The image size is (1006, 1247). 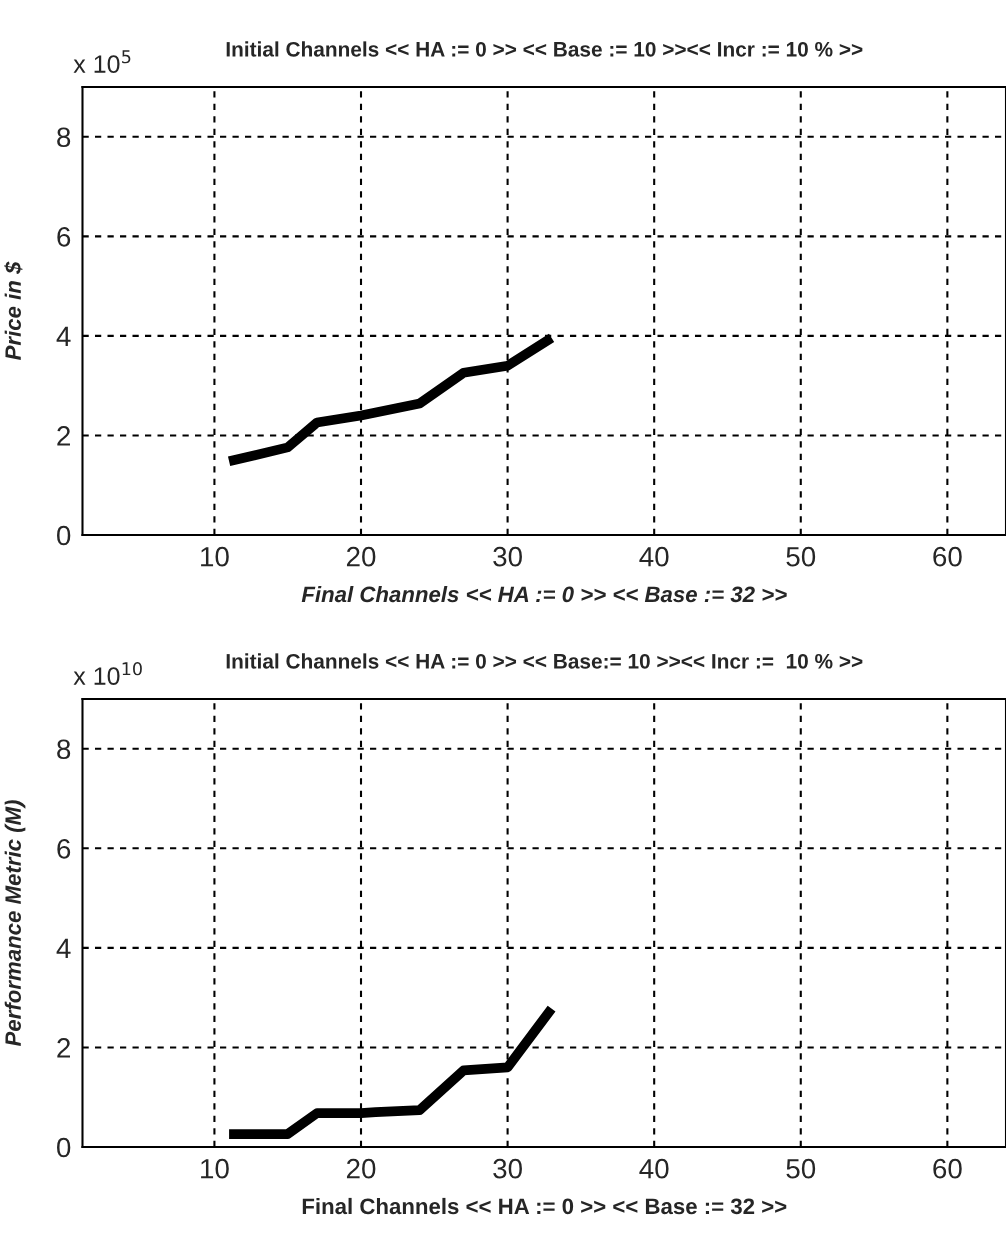 I want to click on text: x 10$^{5}$, so click(x=102, y=61).